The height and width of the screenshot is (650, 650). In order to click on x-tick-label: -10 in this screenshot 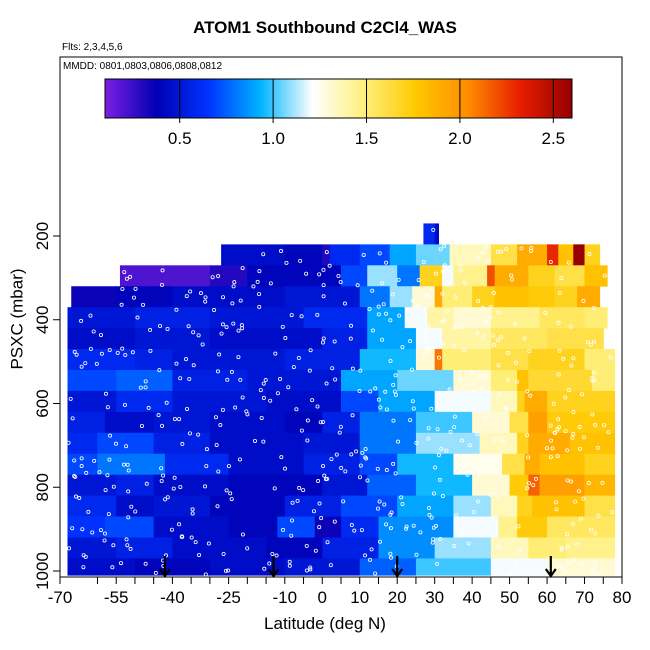, I will do `click(285, 597)`.